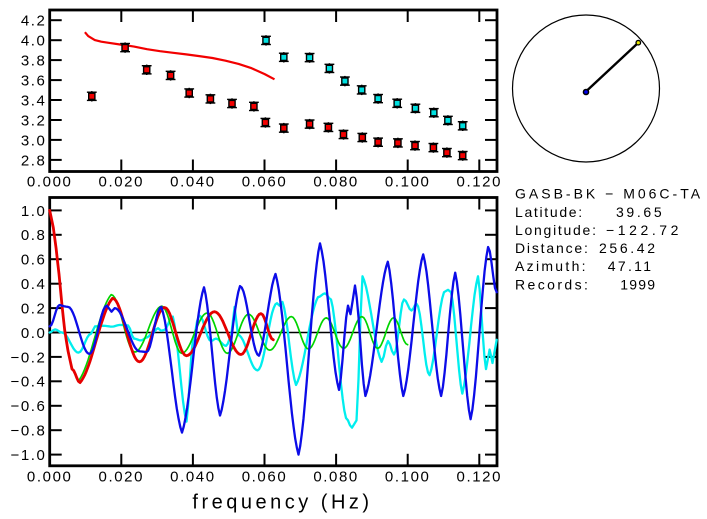 This screenshot has height=519, width=707. What do you see at coordinates (556, 230) in the screenshot?
I see `svg-text: Longitude:` at bounding box center [556, 230].